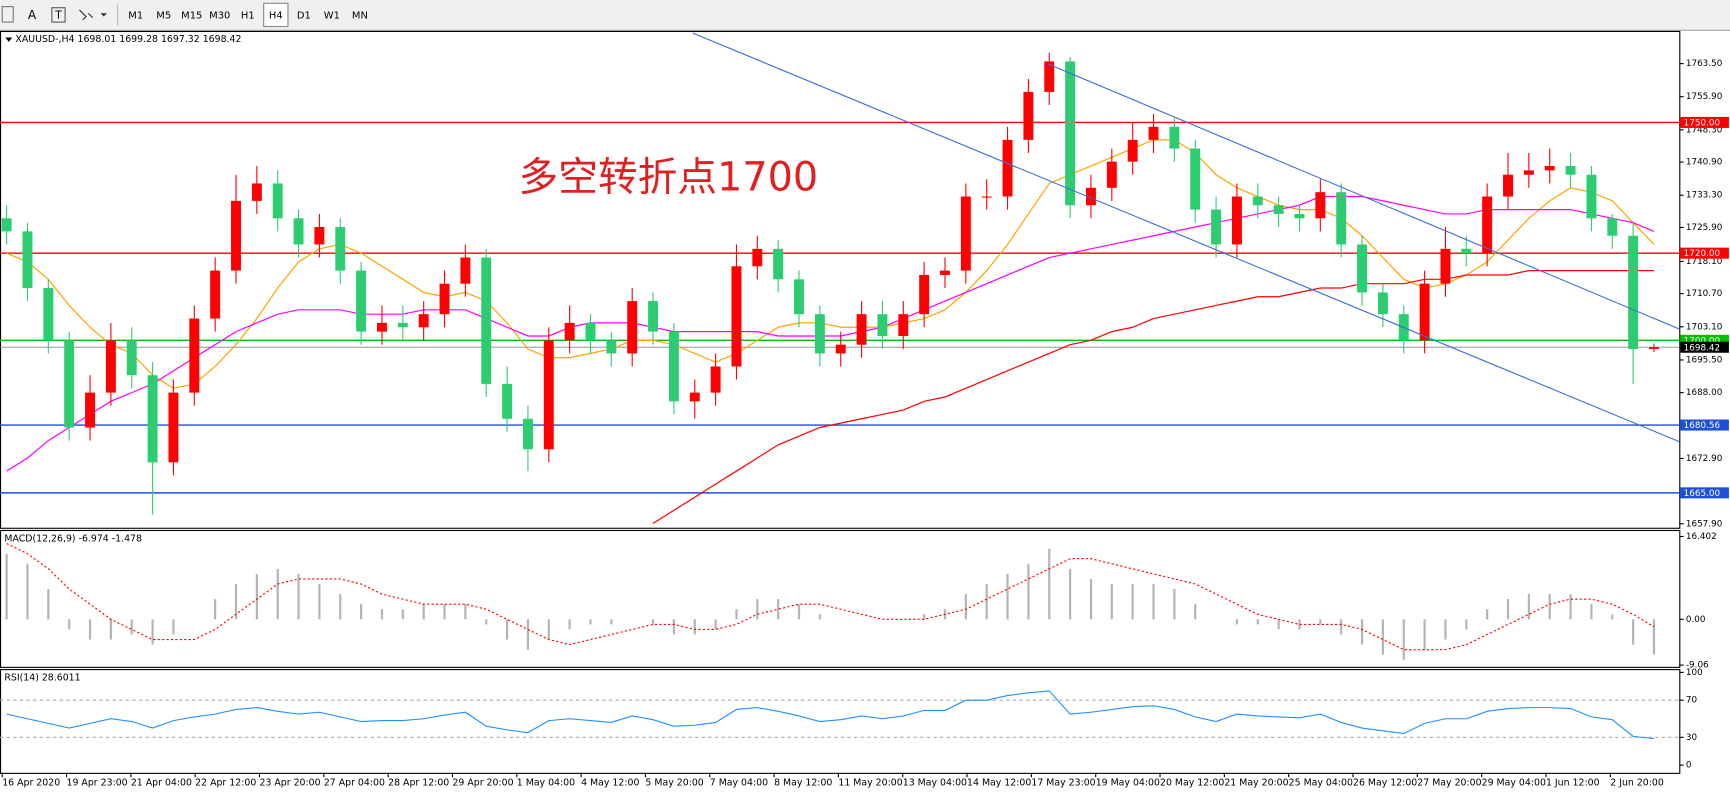  What do you see at coordinates (104, 15) in the screenshot?
I see `dropdown-arrow` at bounding box center [104, 15].